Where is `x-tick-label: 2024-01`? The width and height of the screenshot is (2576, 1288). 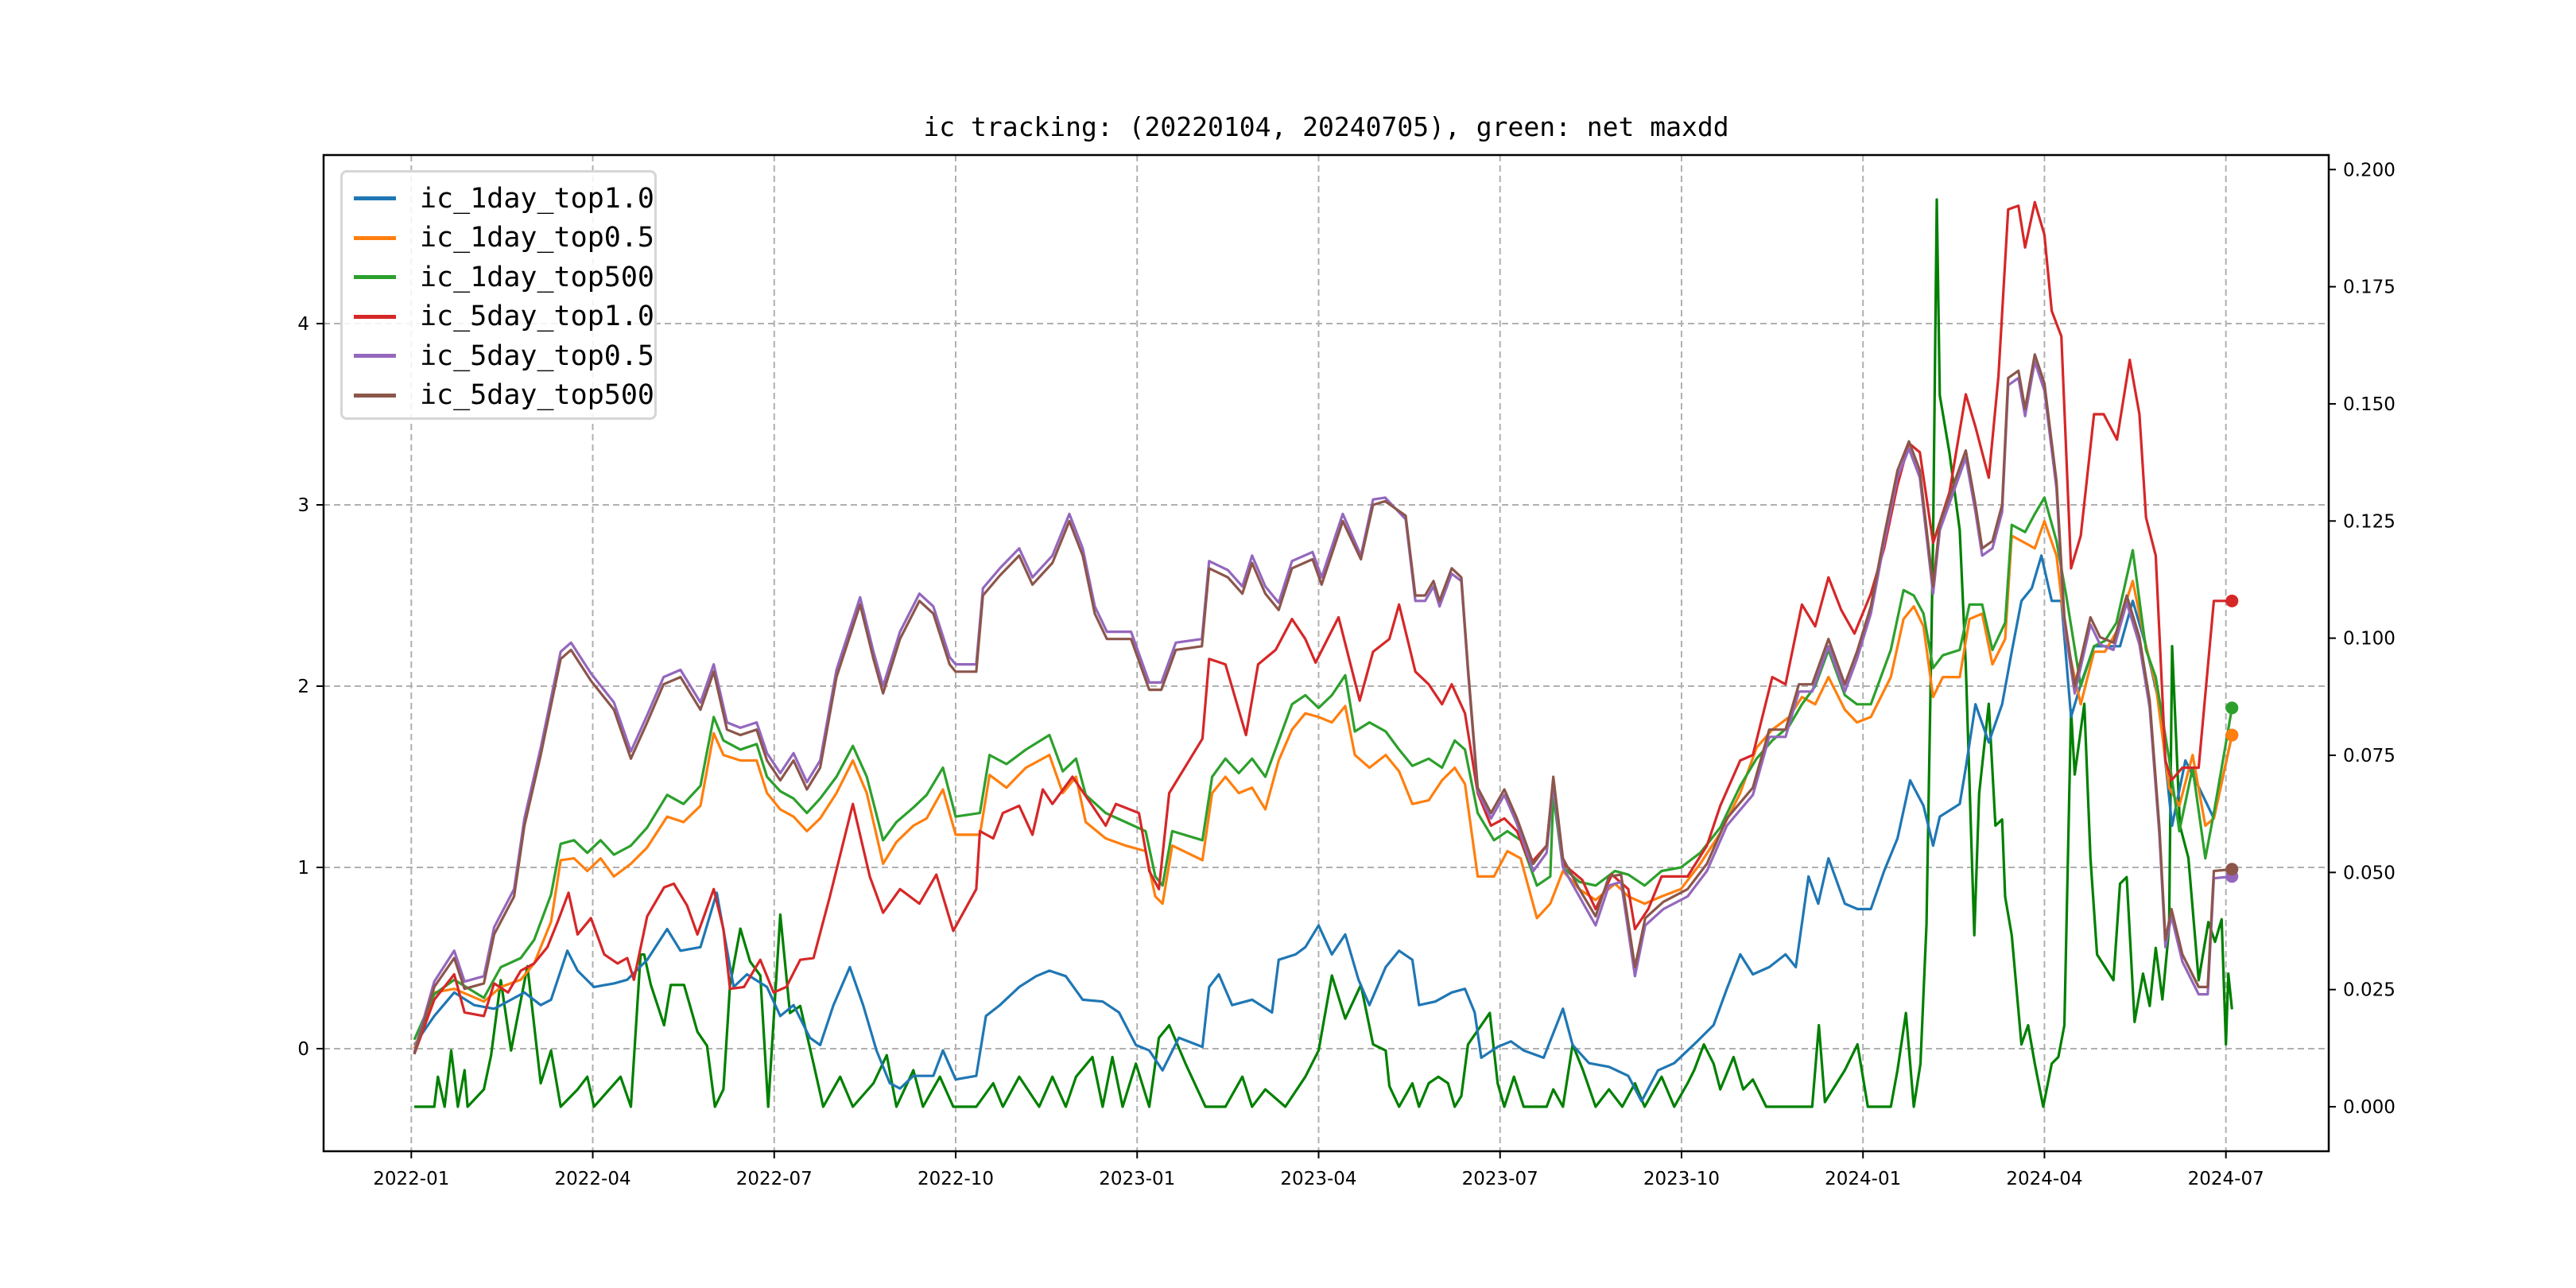
x-tick-label: 2024-01 is located at coordinates (1863, 1179).